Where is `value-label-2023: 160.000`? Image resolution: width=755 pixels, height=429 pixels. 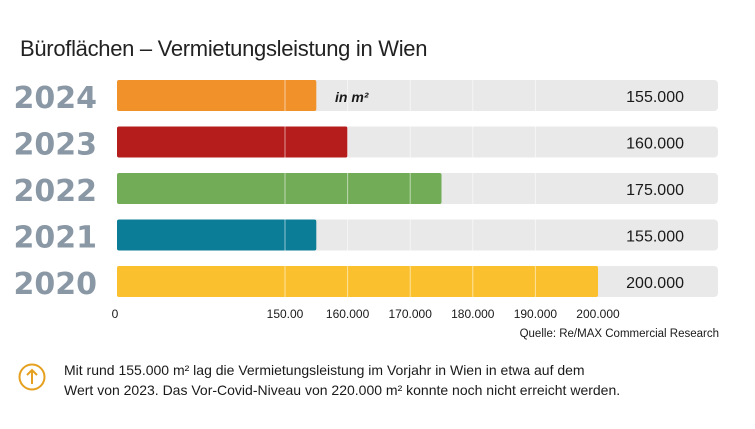 value-label-2023: 160.000 is located at coordinates (655, 144).